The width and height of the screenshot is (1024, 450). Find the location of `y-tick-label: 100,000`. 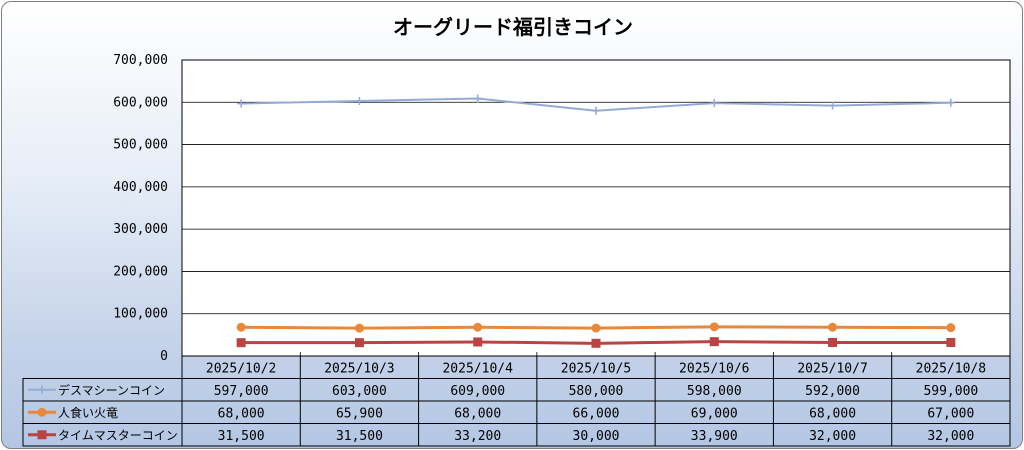

y-tick-label: 100,000 is located at coordinates (140, 314).